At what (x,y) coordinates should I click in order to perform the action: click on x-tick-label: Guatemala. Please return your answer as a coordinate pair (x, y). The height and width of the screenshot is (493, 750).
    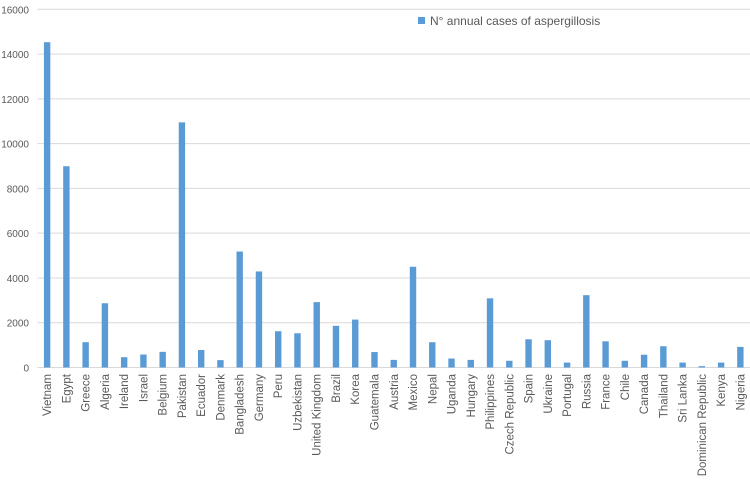
    Looking at the image, I should click on (375, 401).